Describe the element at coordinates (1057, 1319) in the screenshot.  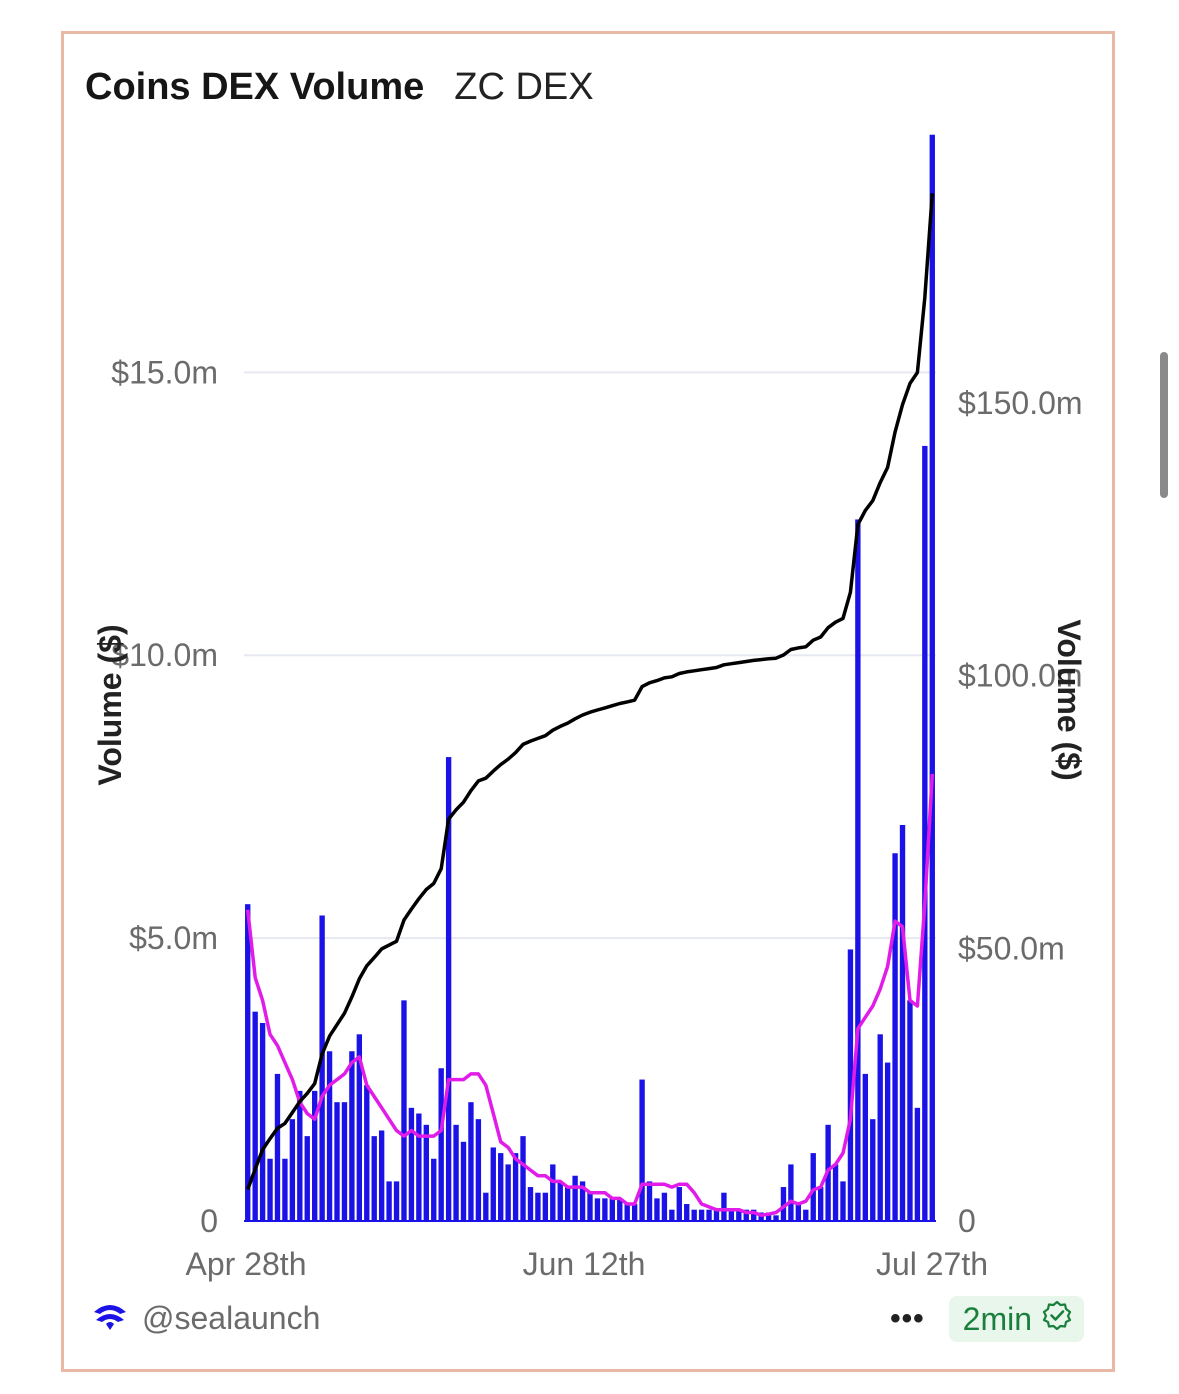
I see `verified-check-icon` at that location.